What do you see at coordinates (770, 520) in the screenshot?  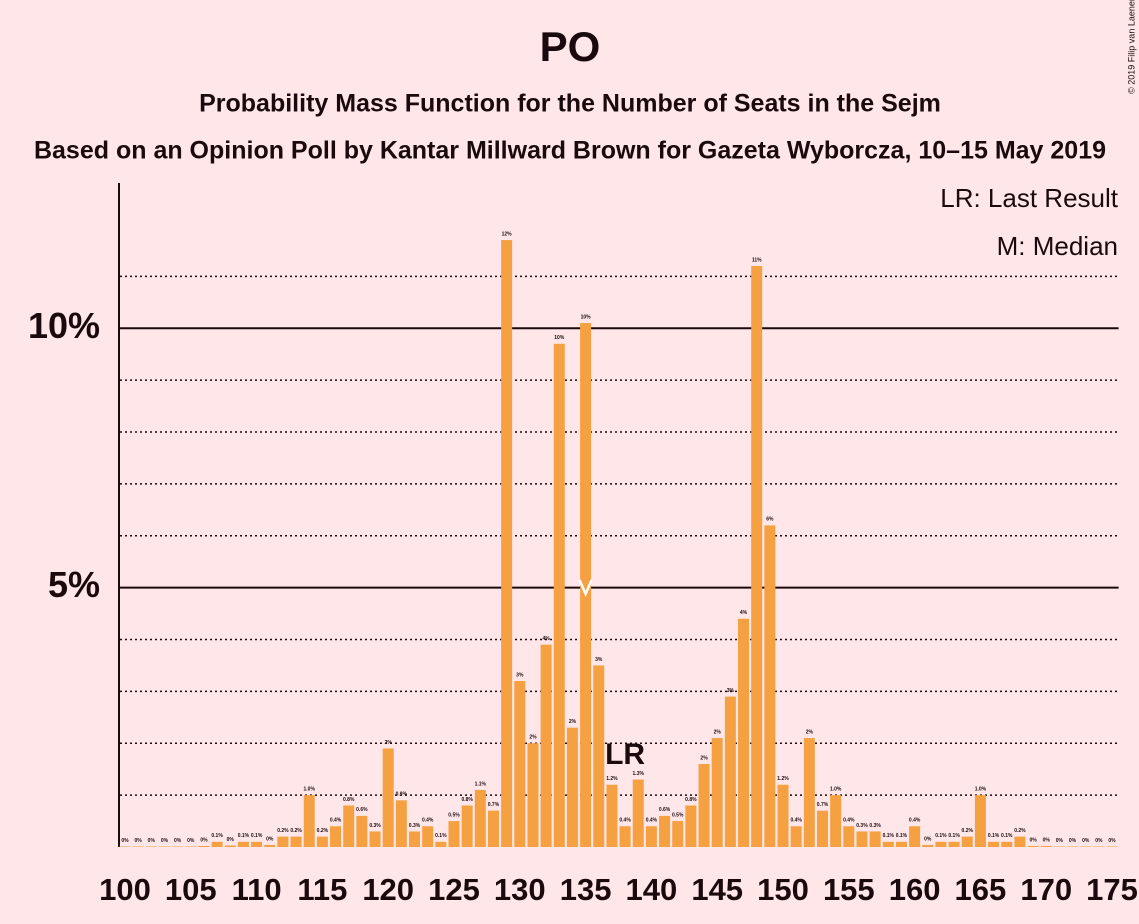 I see `value-label: 6%` at bounding box center [770, 520].